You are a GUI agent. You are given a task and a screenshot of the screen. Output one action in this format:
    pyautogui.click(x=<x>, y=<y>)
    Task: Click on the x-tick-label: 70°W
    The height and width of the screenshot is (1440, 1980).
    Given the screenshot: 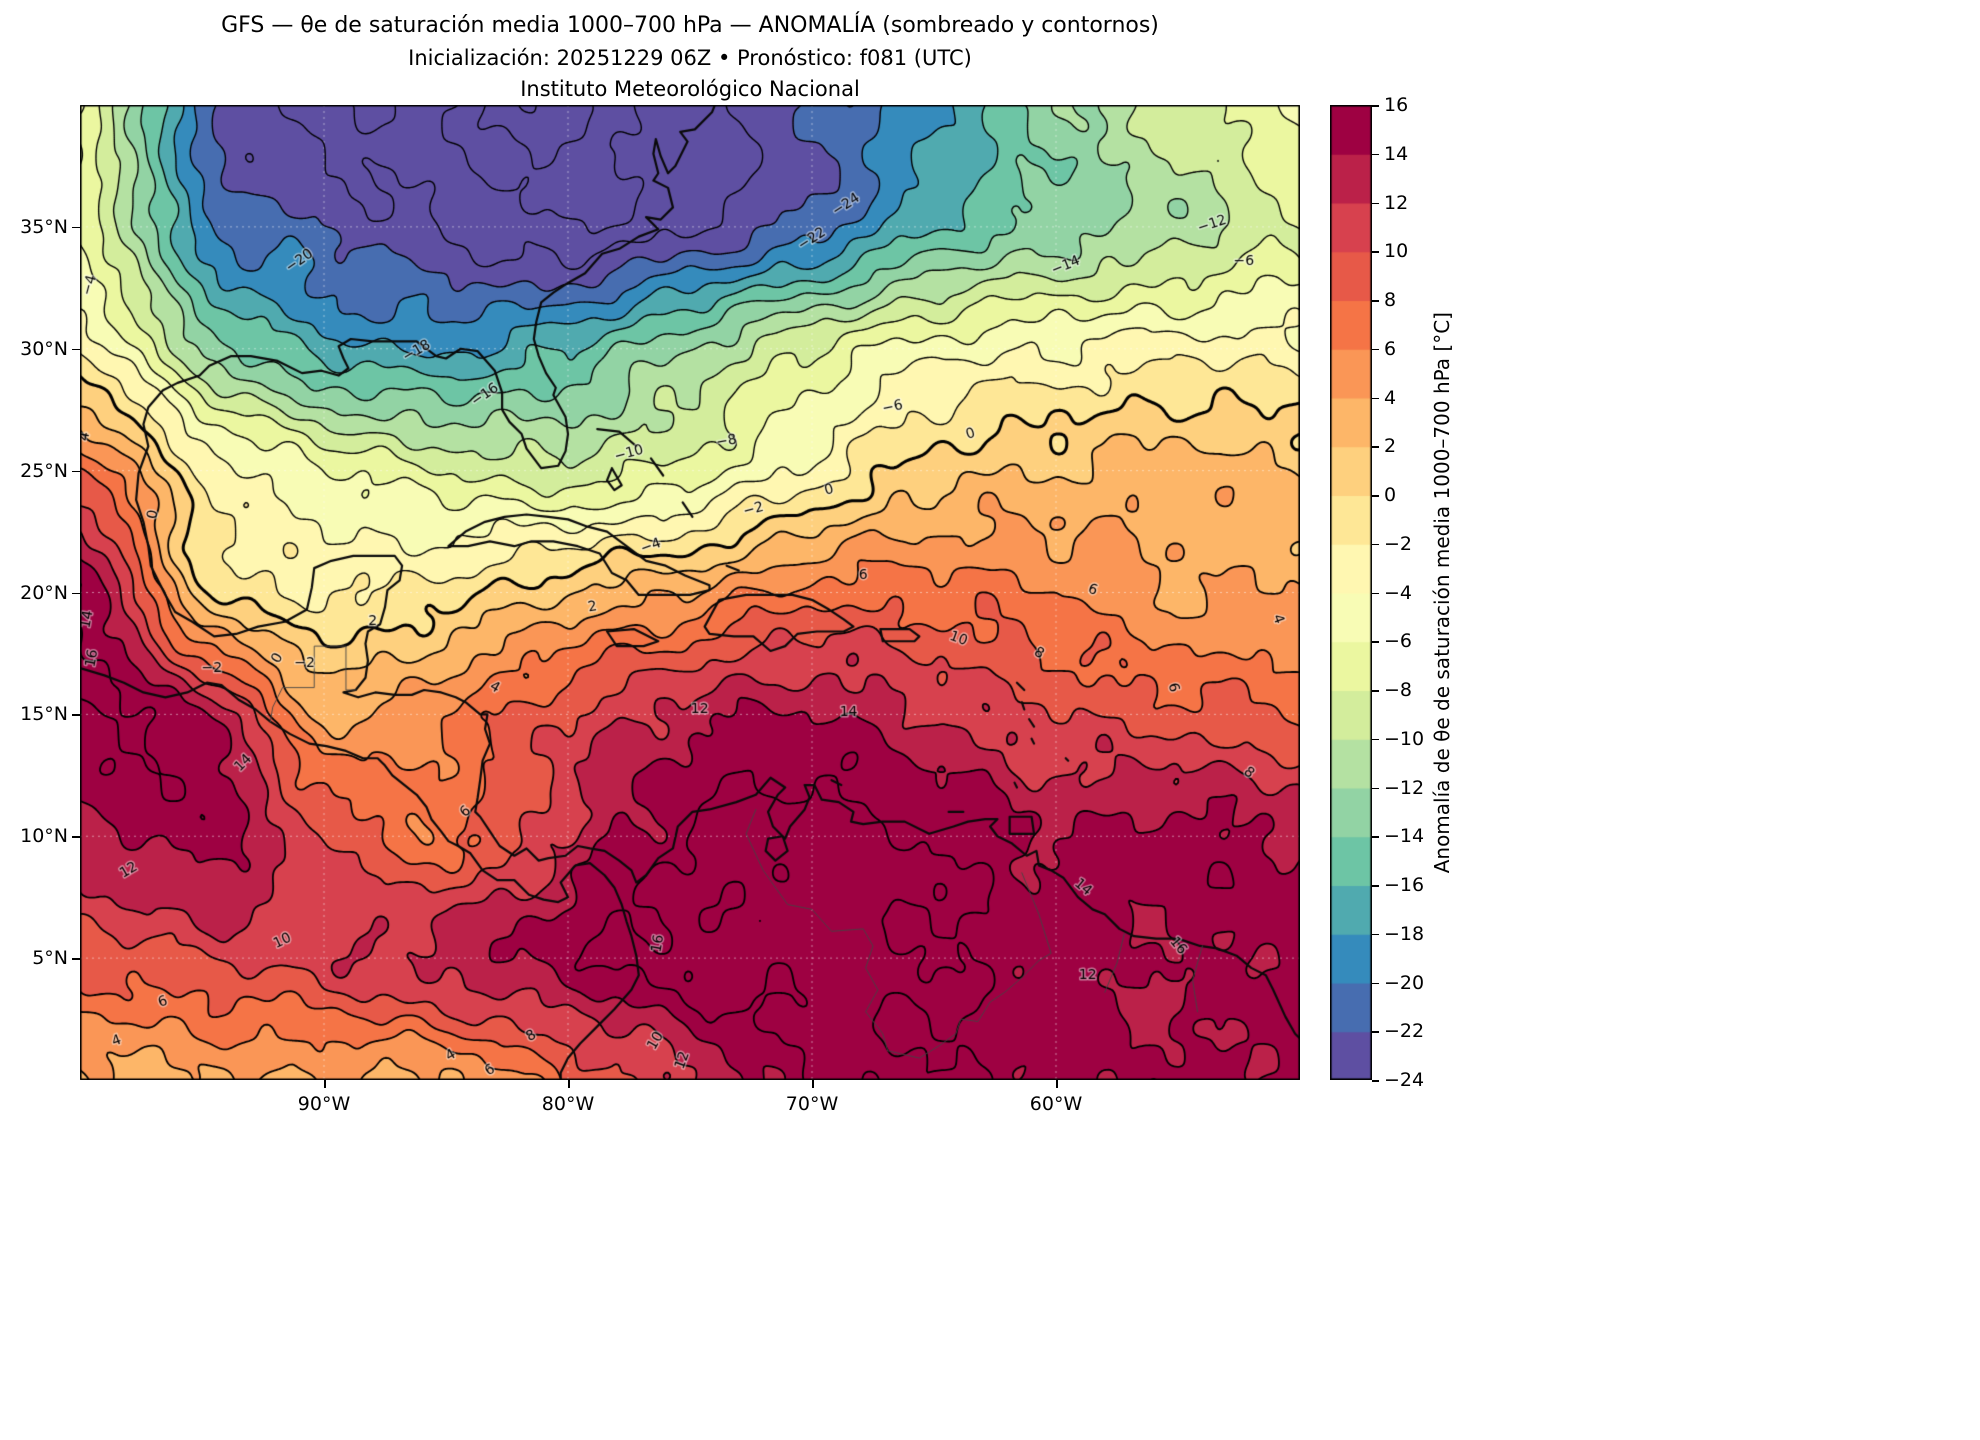 What is the action you would take?
    pyautogui.click(x=812, y=1104)
    